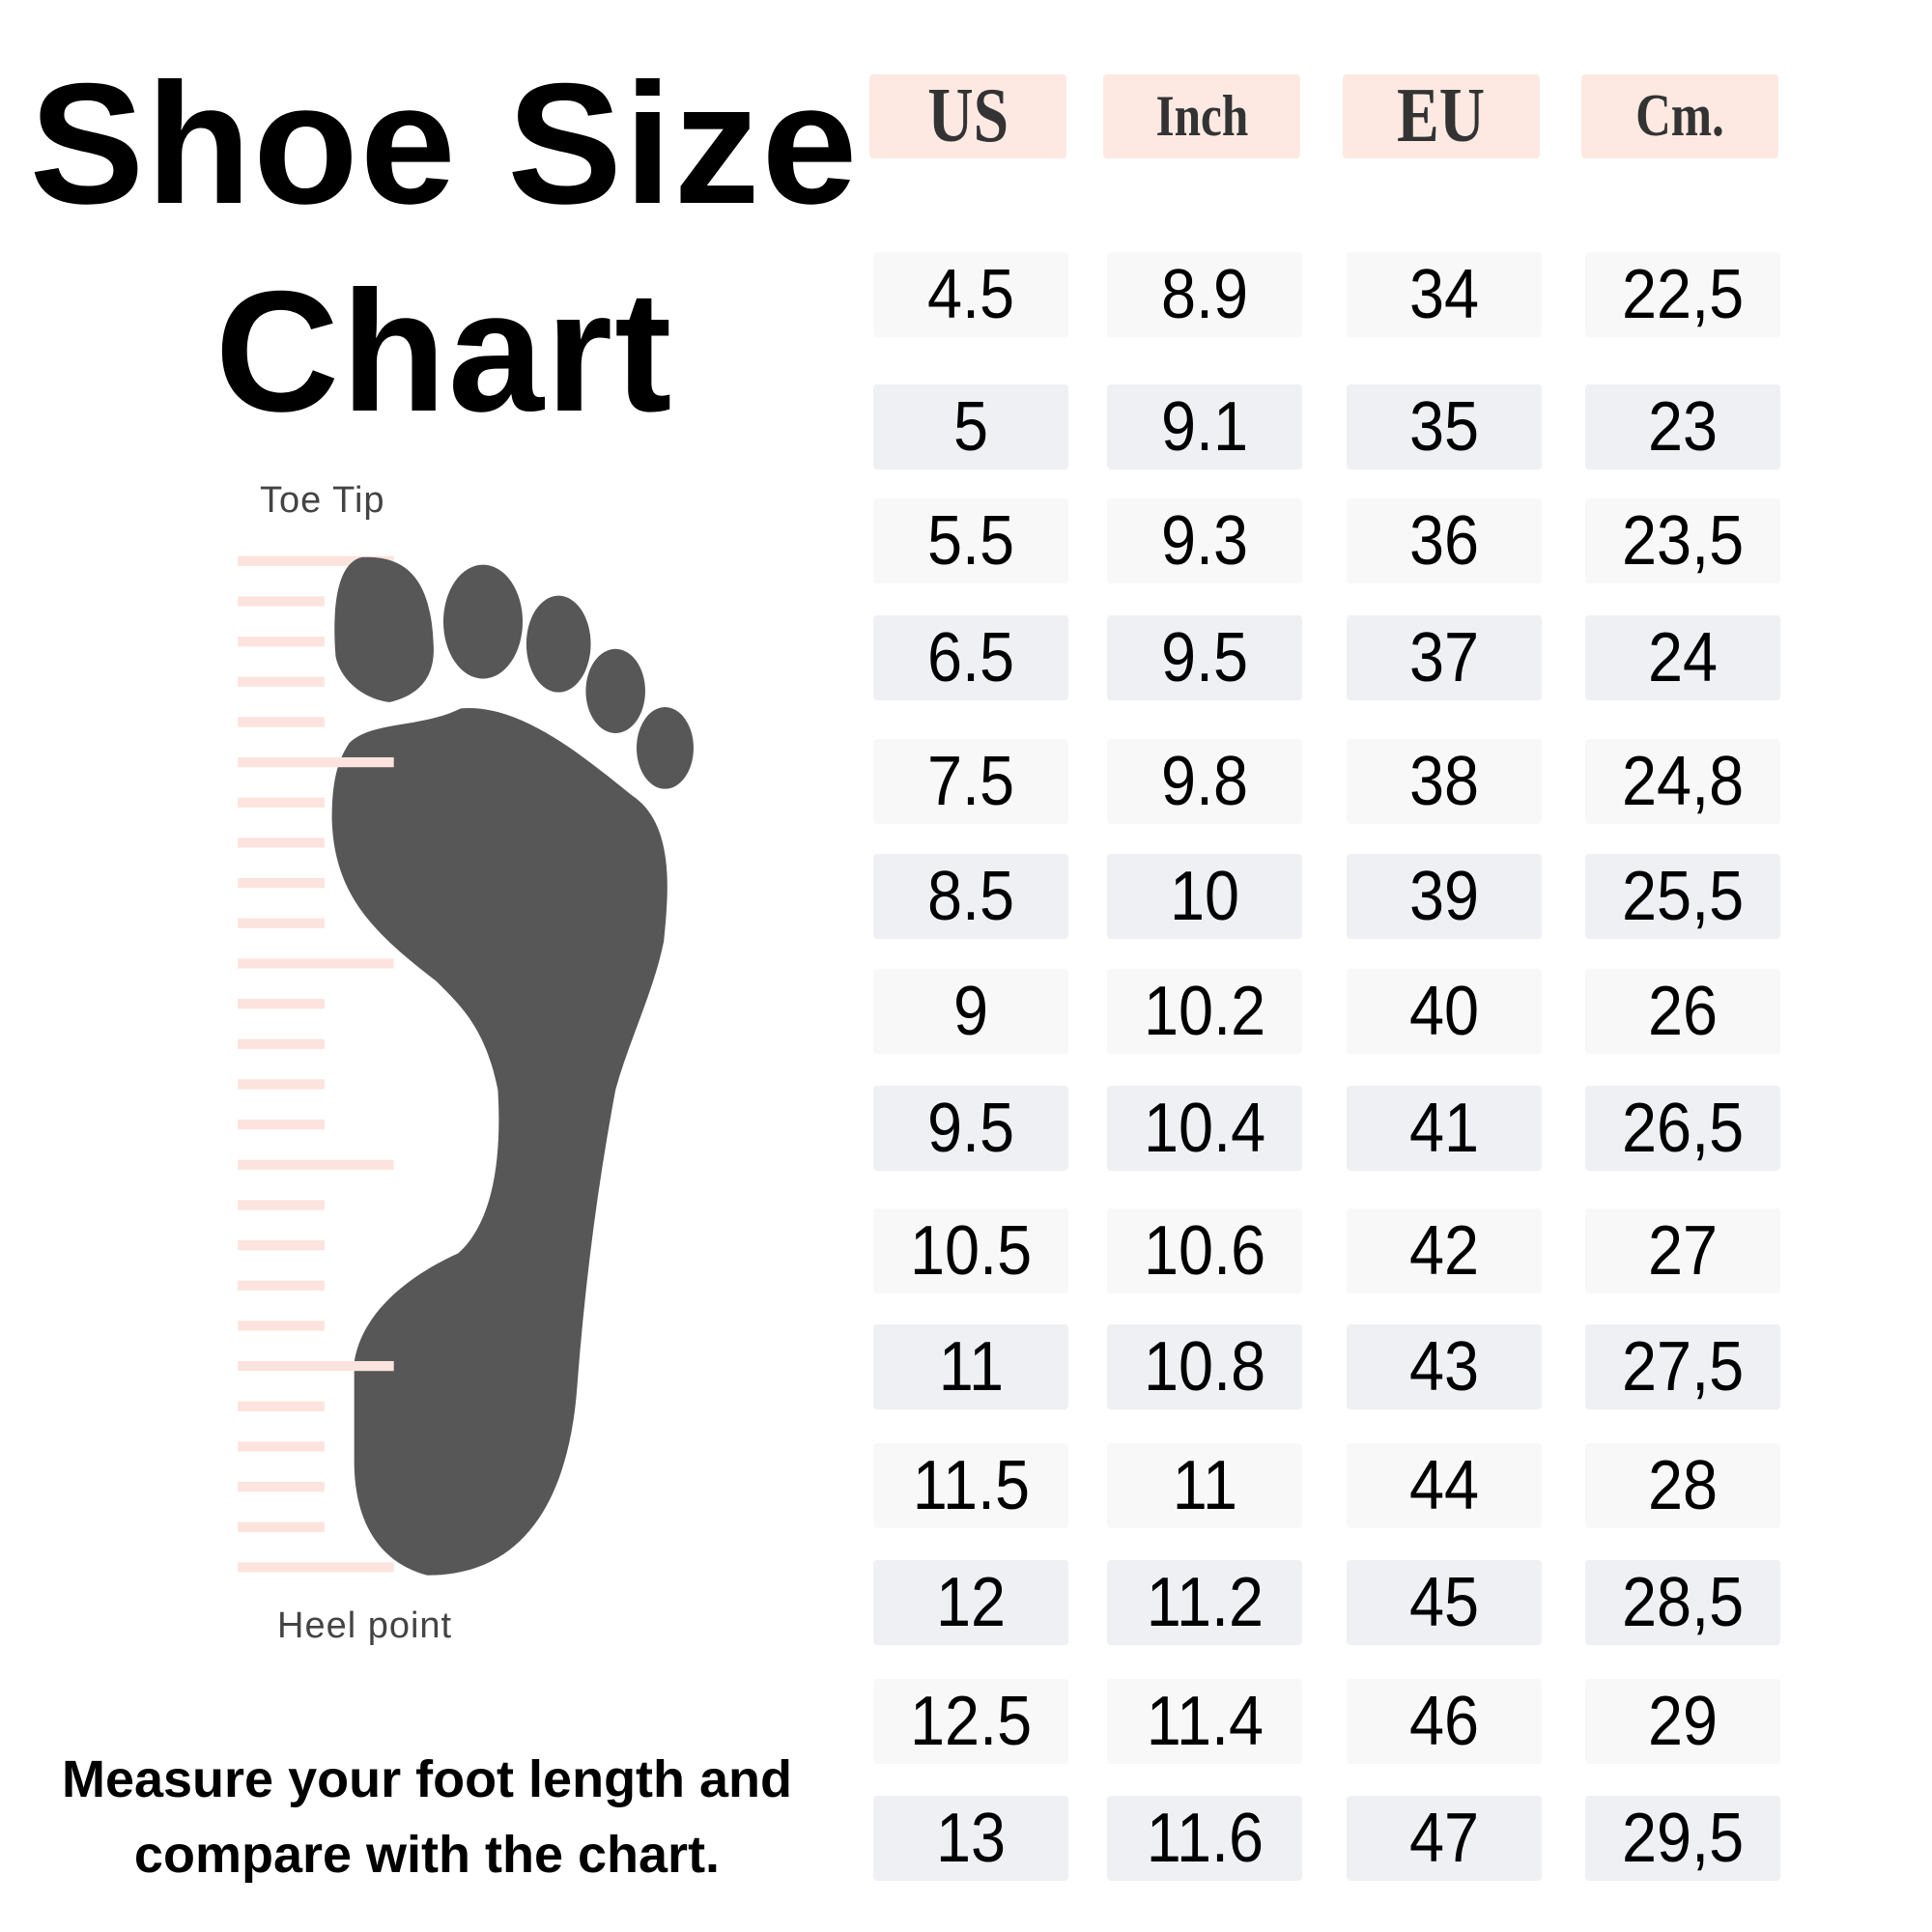  I want to click on table-cell: 35, so click(1444, 426).